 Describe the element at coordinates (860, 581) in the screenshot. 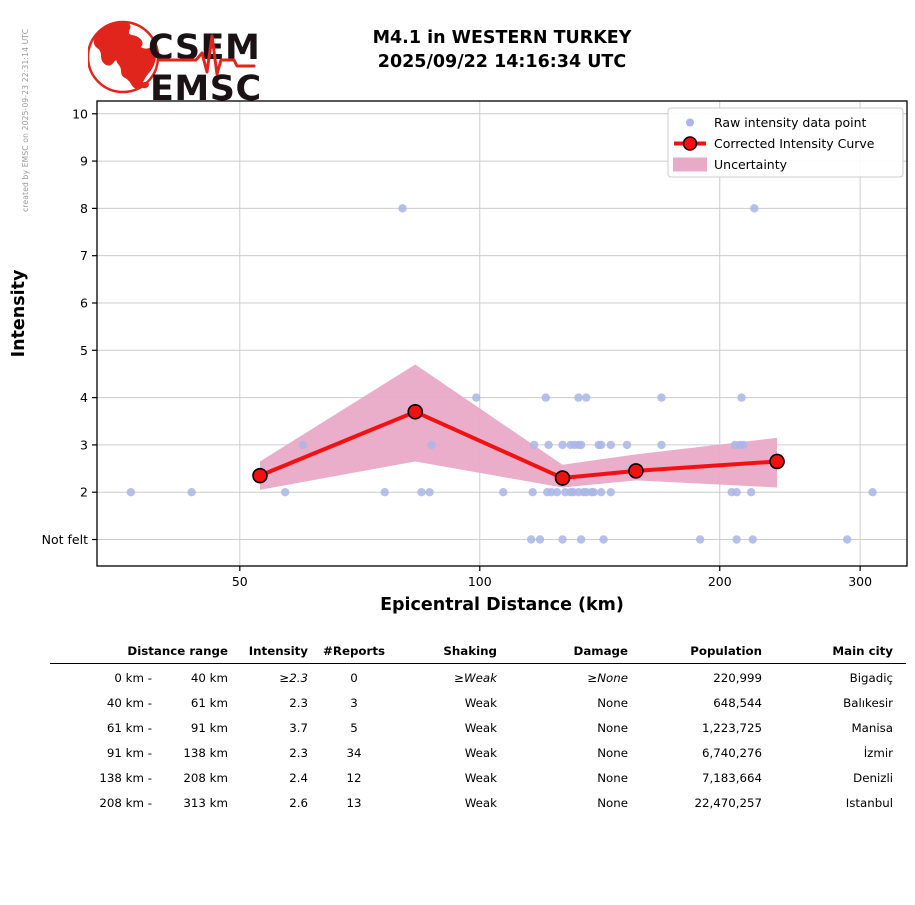

I see `x-tick-label: 300` at that location.